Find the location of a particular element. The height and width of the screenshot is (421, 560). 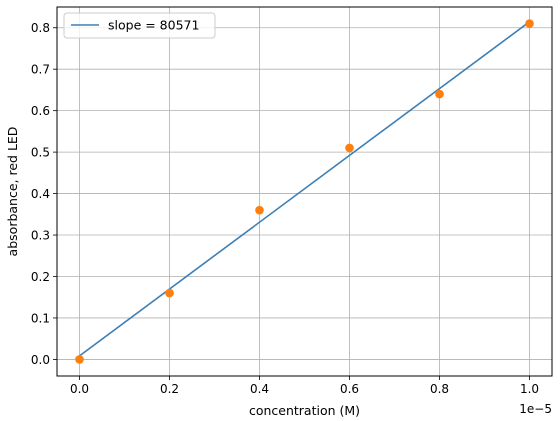

y-tick-label: 0.2 is located at coordinates (40, 277).